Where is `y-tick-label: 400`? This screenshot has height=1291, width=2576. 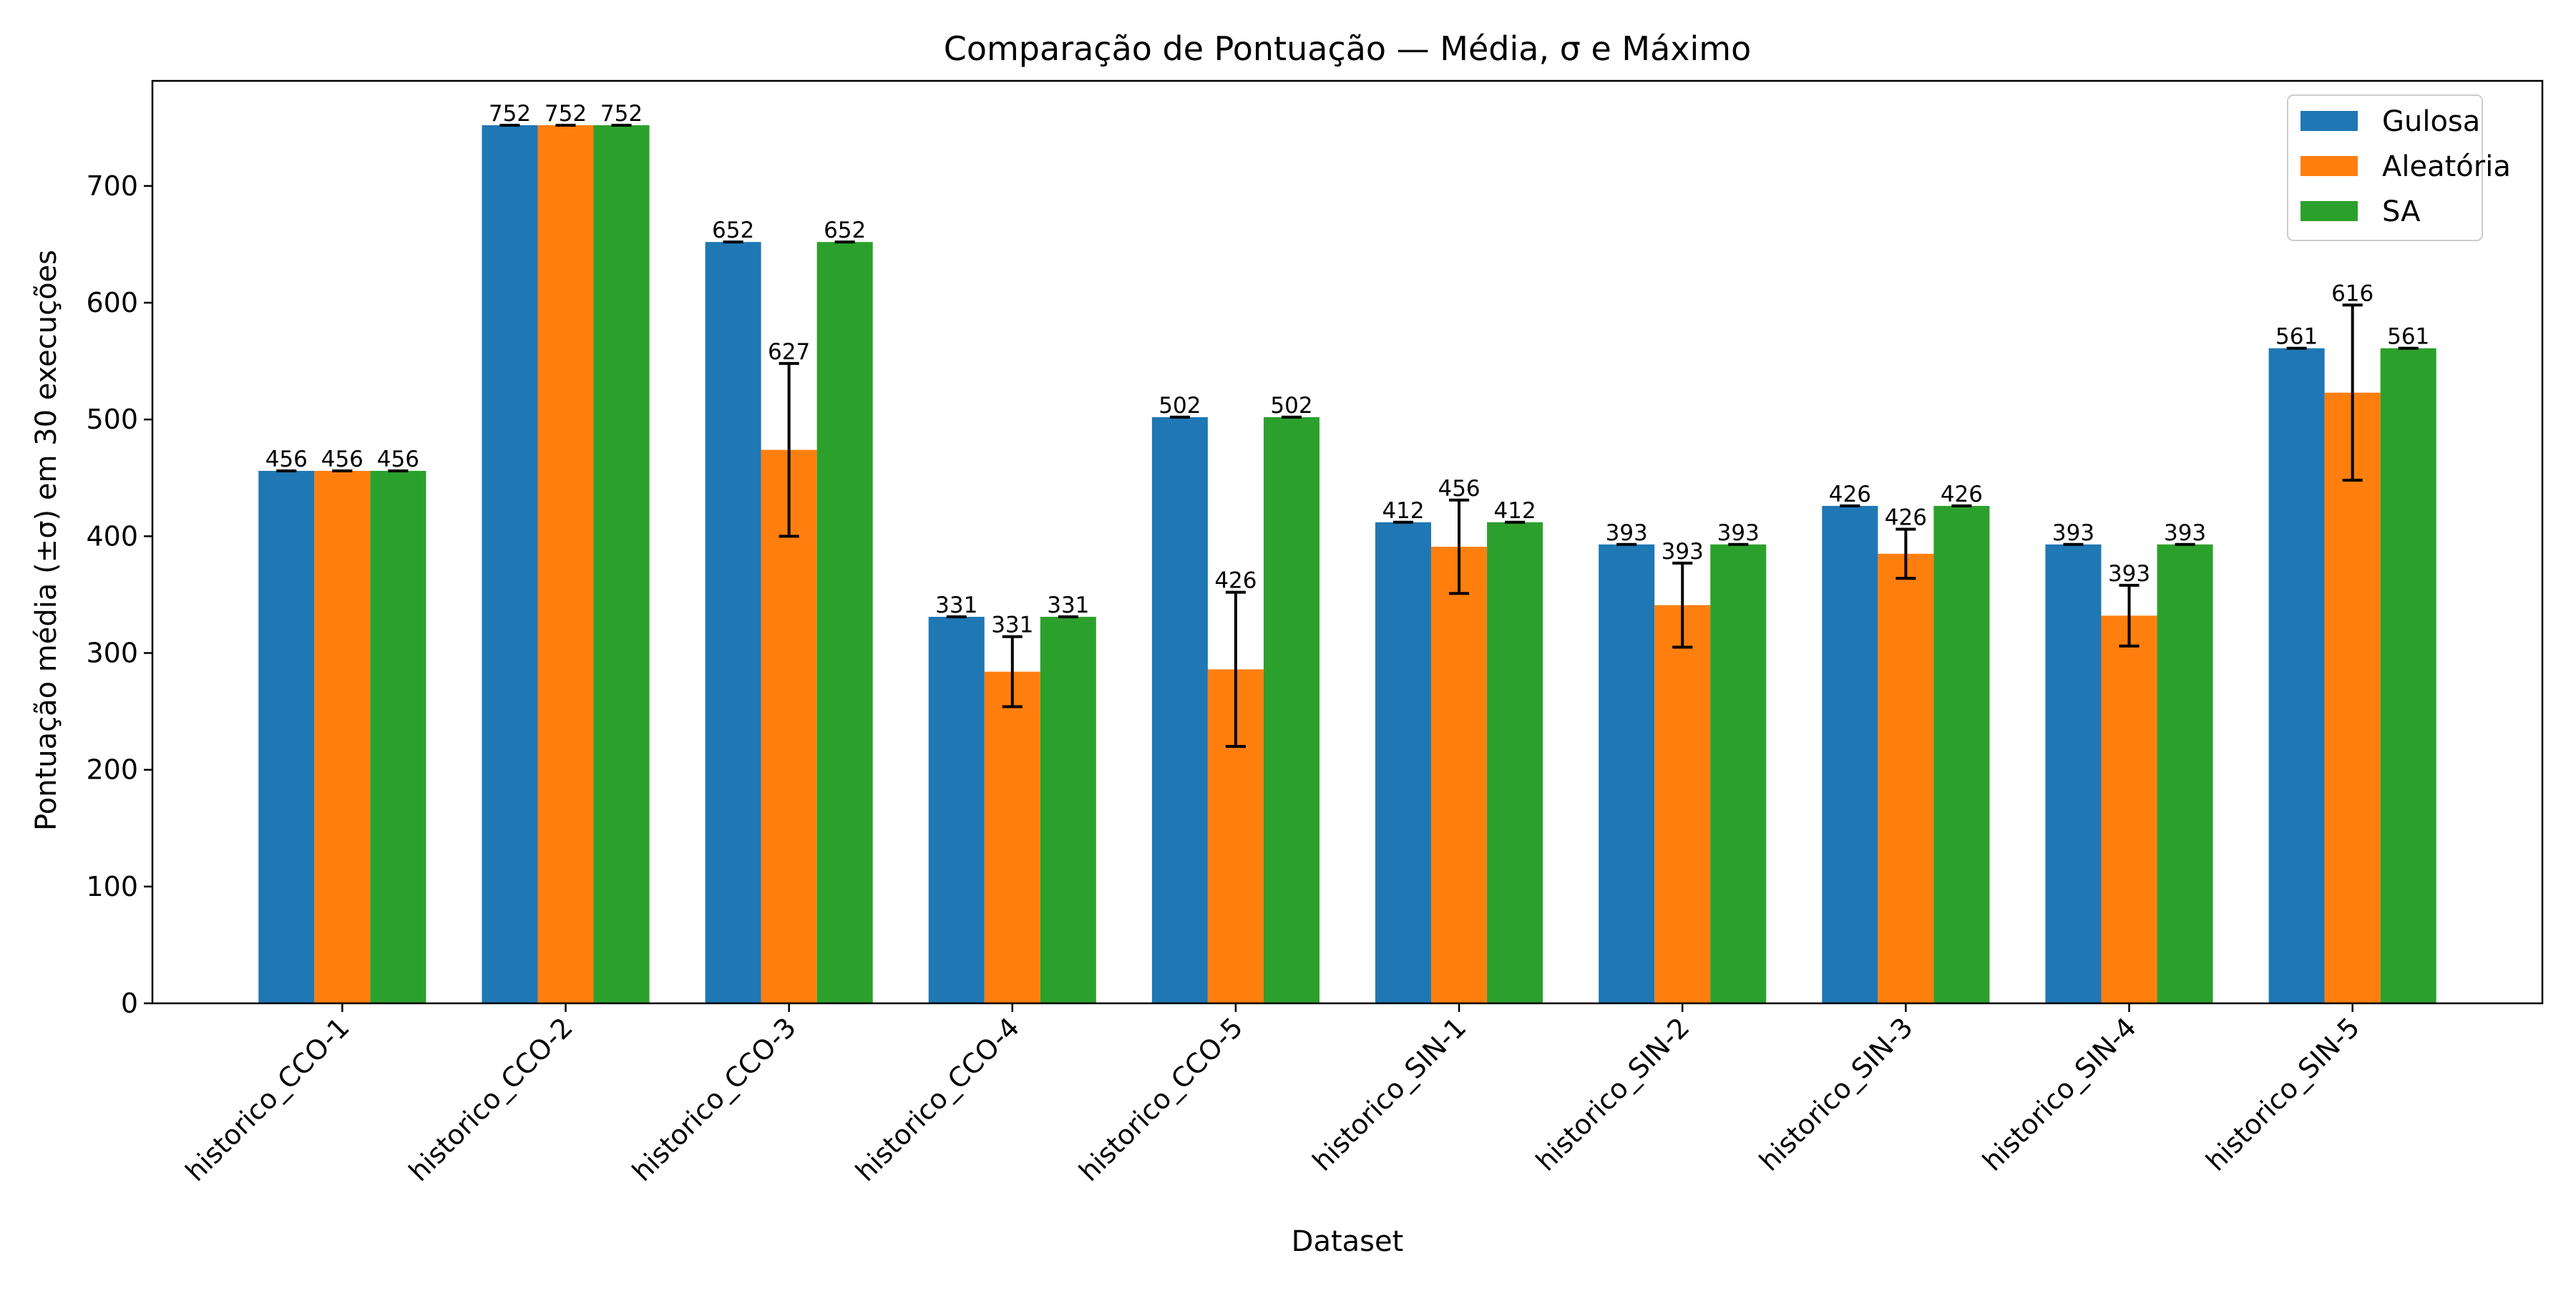
y-tick-label: 400 is located at coordinates (112, 536).